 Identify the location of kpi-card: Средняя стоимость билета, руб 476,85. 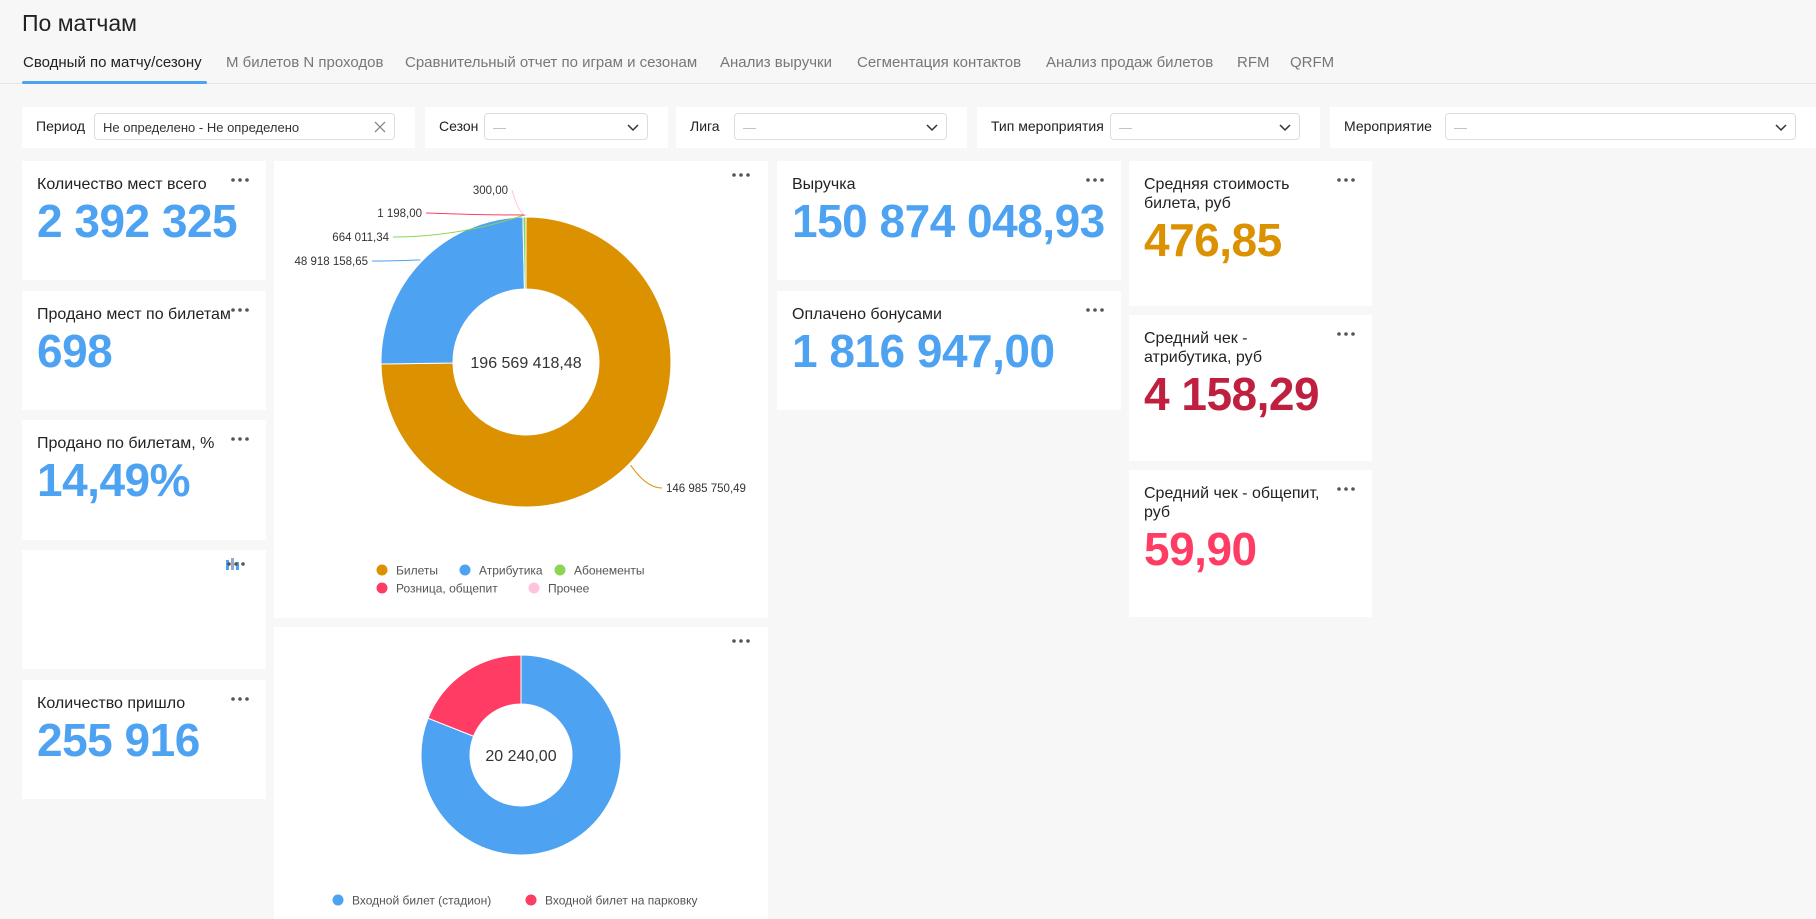
(1250, 233).